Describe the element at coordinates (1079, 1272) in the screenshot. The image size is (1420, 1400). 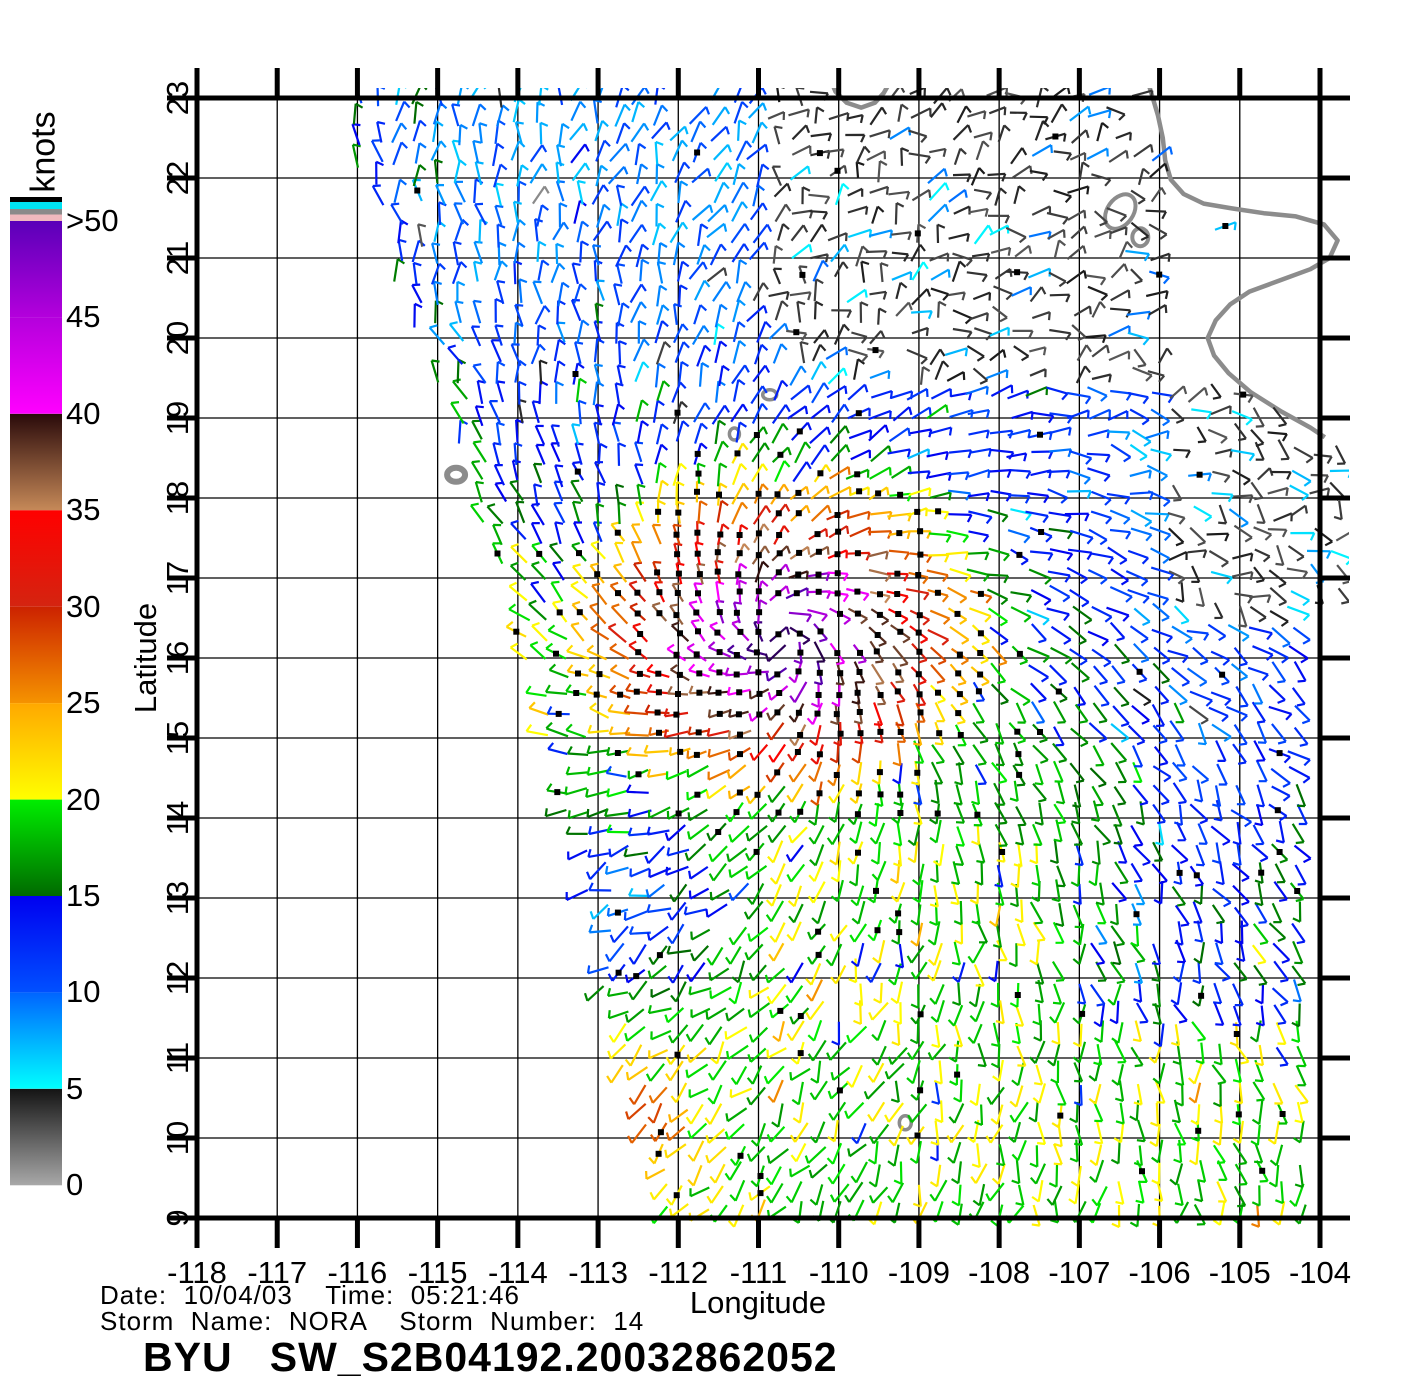
I see `x-tick-label: -107` at that location.